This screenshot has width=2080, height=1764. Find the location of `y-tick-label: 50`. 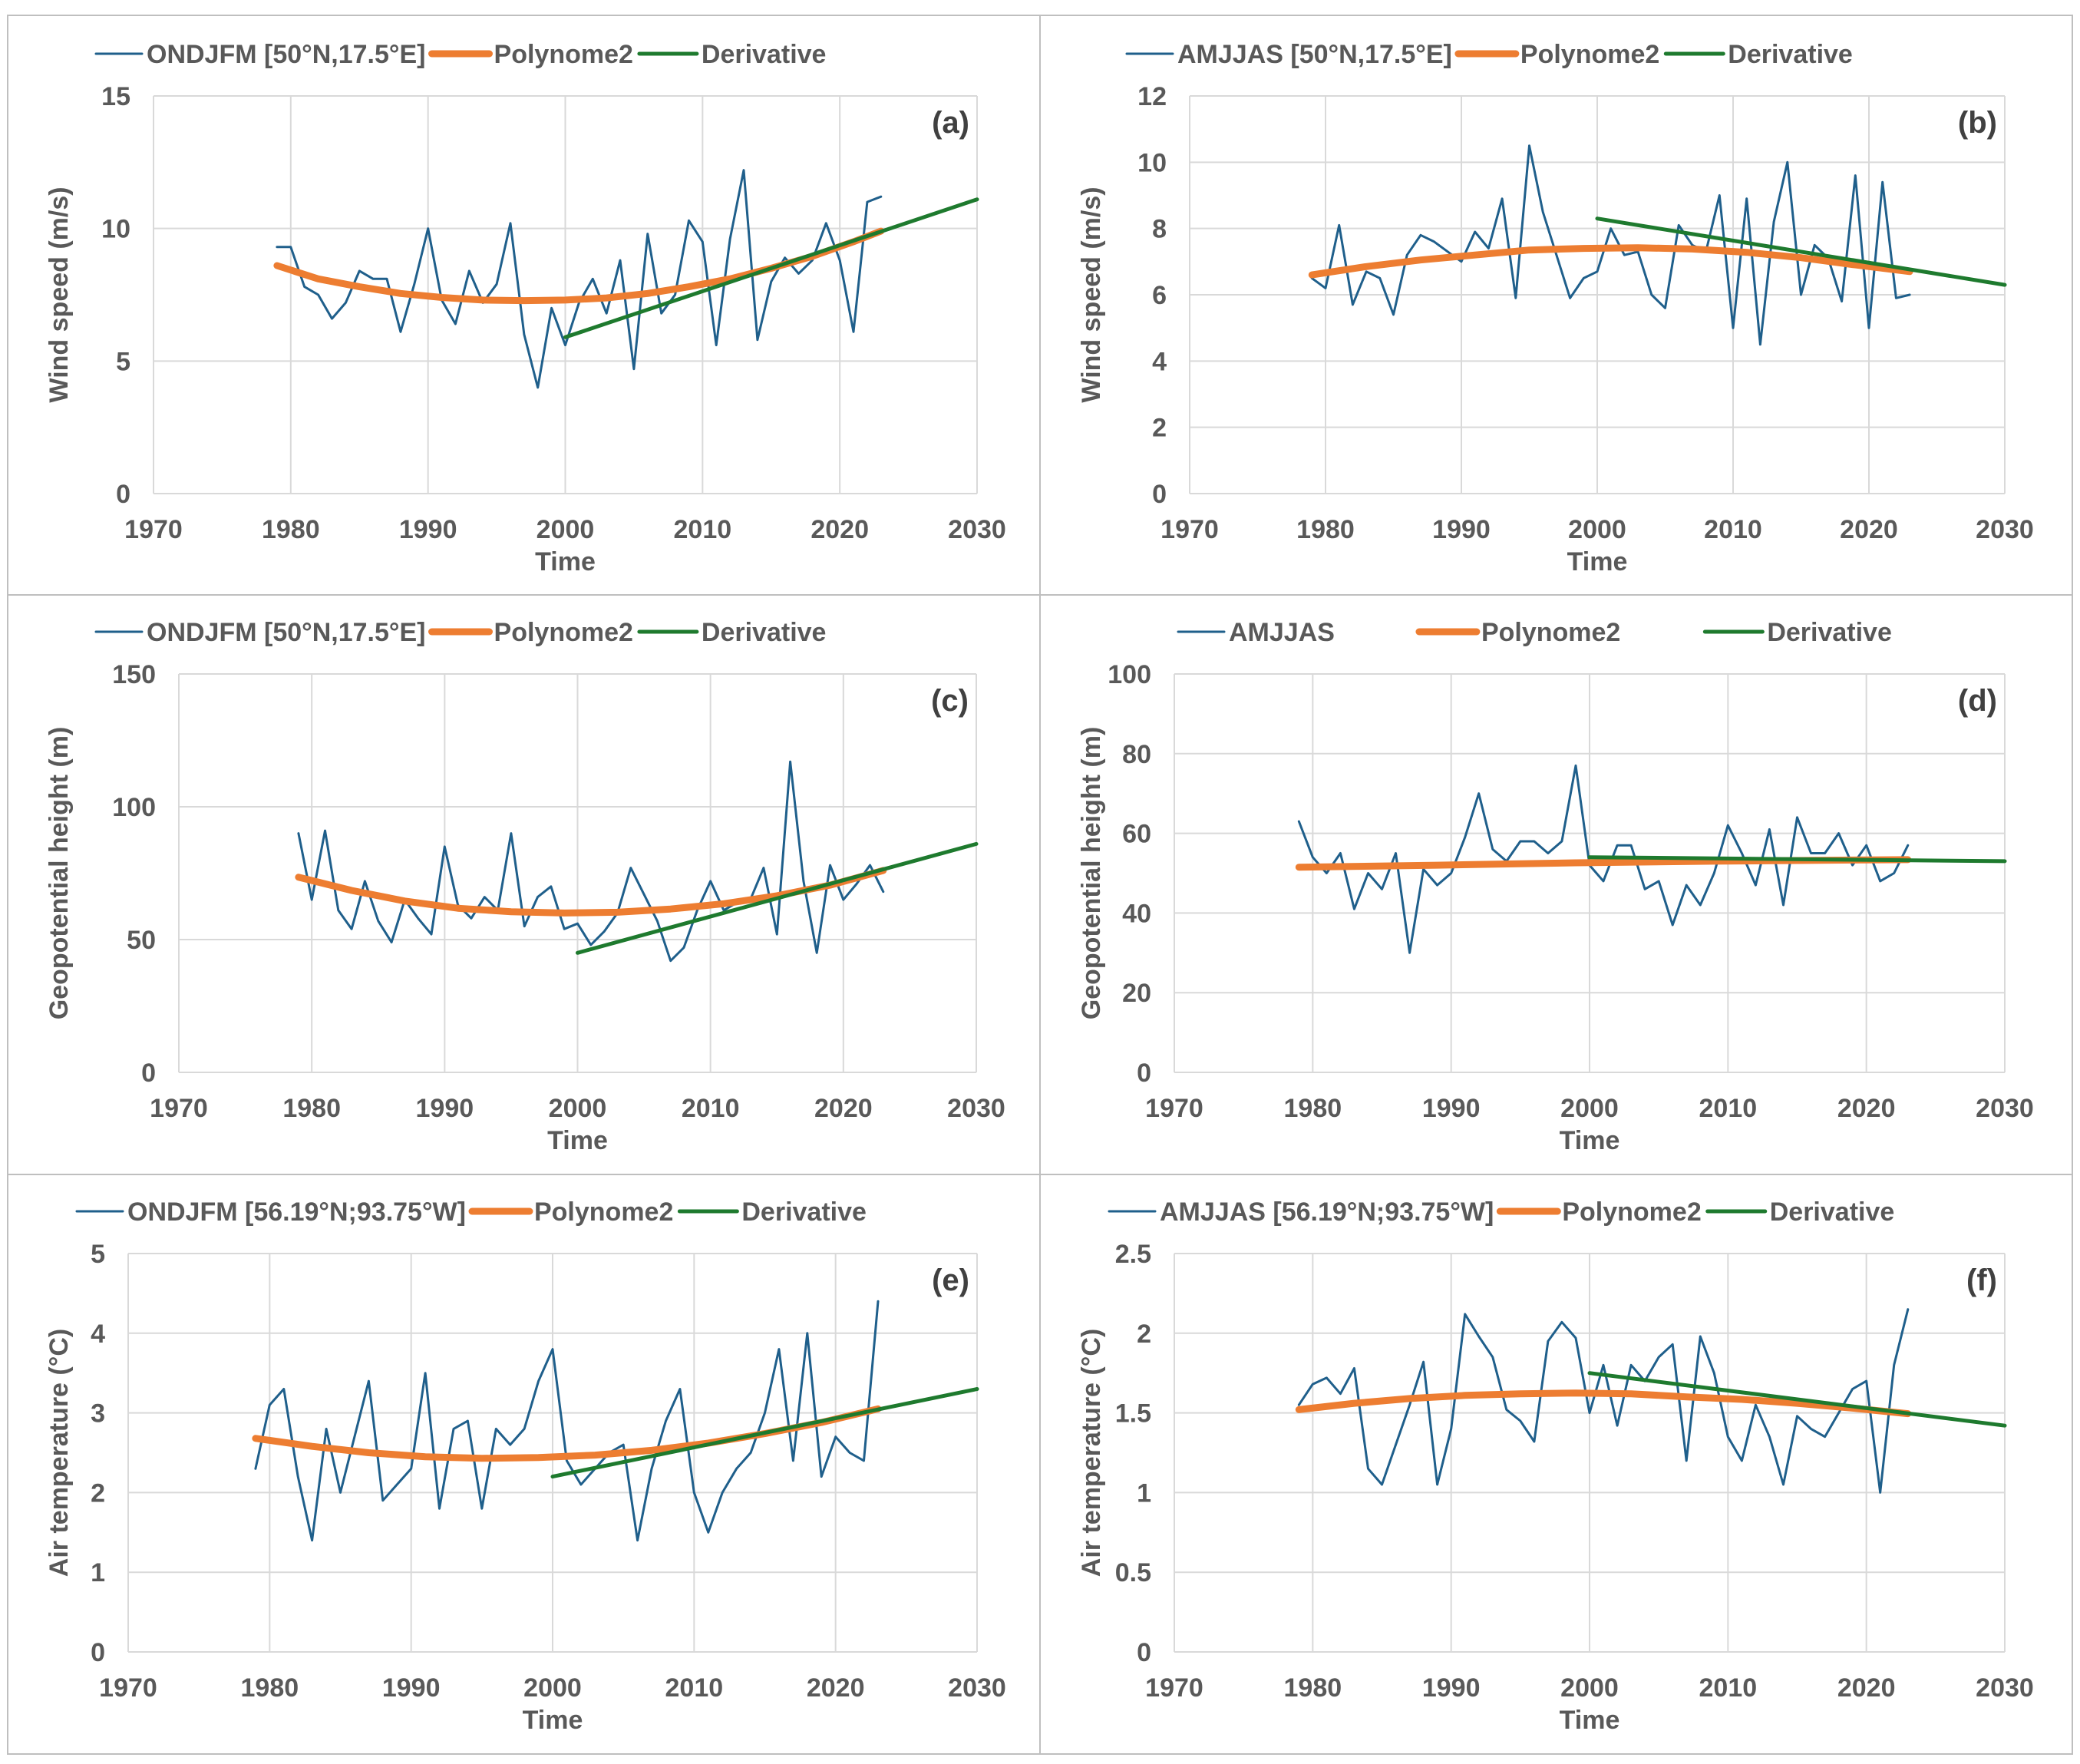

y-tick-label: 50 is located at coordinates (142, 940).